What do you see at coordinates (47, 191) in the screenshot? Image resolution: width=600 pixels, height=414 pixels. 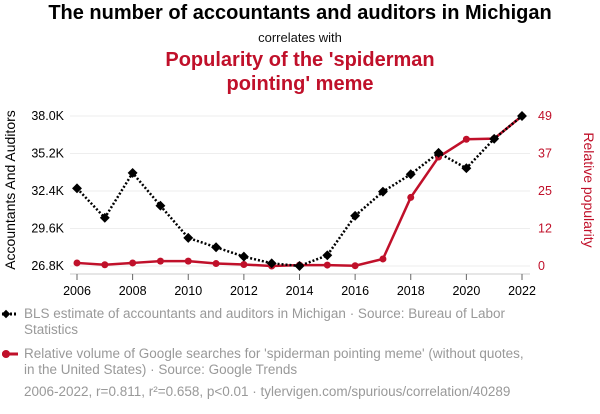 I see `y-tick-label: 32.4K` at bounding box center [47, 191].